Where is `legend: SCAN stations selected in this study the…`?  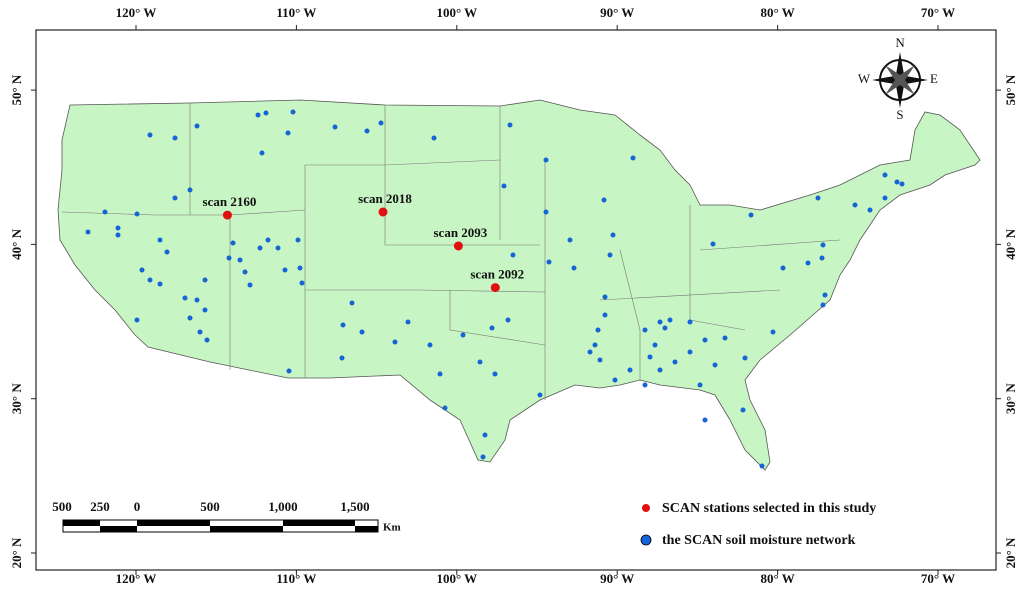 legend: SCAN stations selected in this study the… is located at coordinates (758, 524).